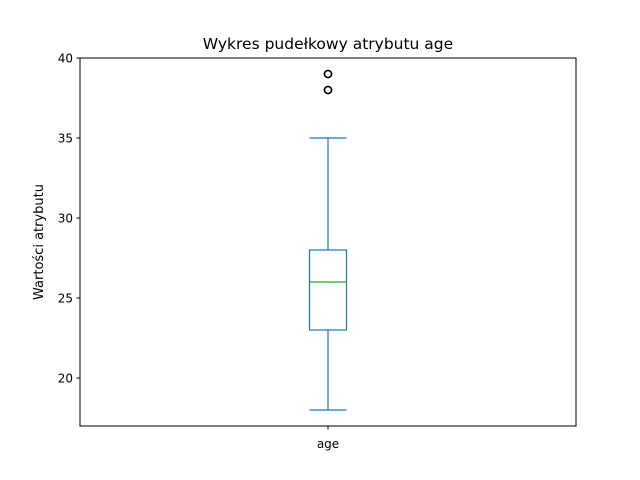  I want to click on box-age, so click(328, 240).